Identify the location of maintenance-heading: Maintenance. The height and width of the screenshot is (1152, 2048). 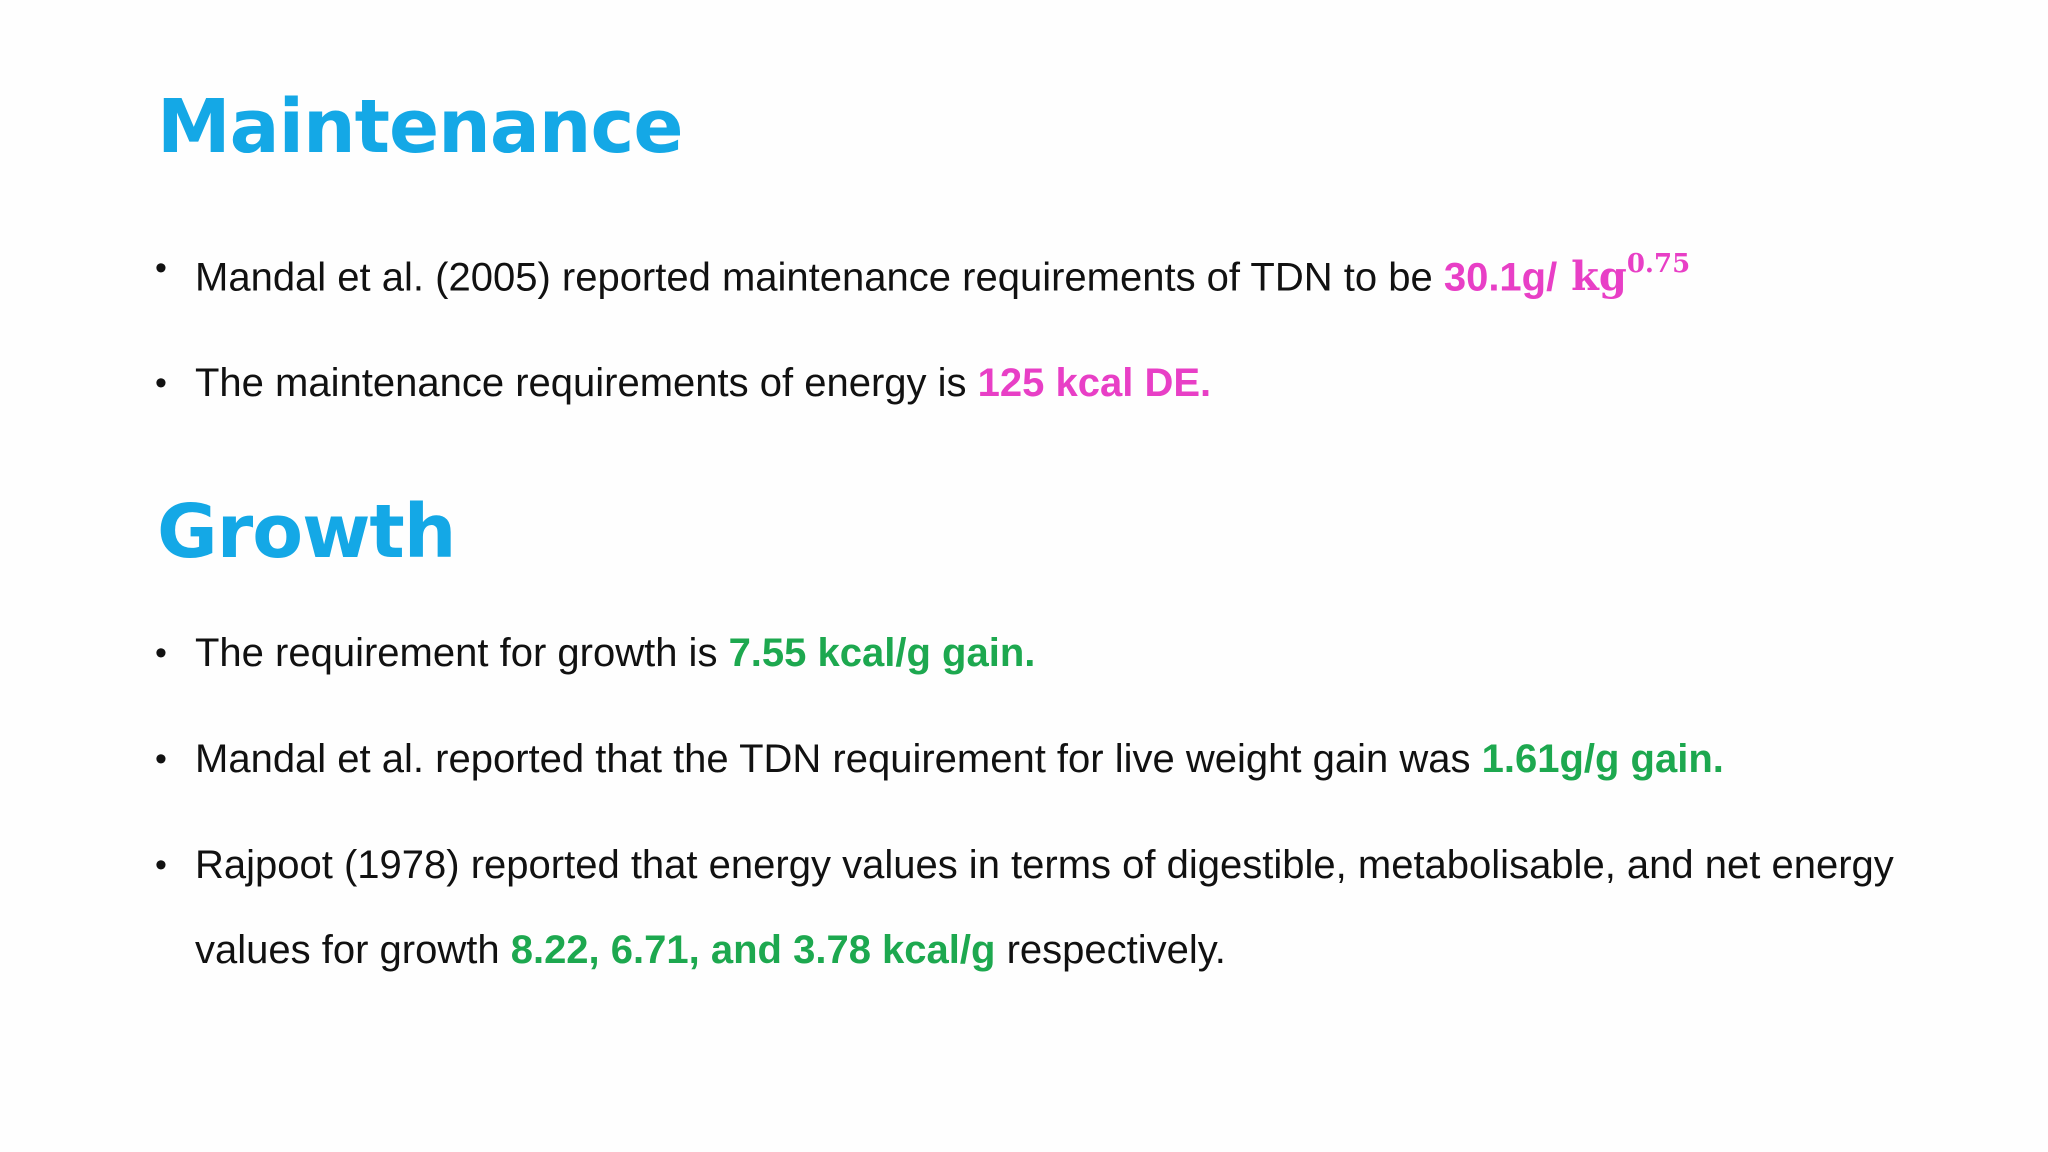
(420, 127).